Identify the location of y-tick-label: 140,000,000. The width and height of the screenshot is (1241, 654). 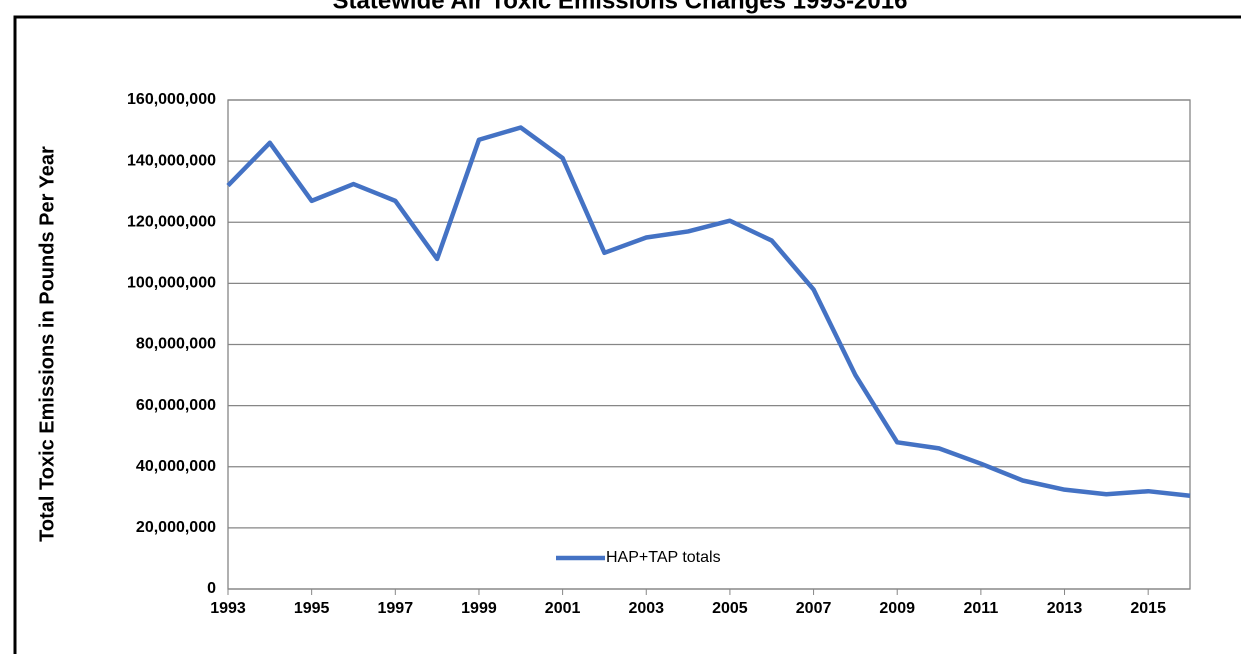
(171, 160).